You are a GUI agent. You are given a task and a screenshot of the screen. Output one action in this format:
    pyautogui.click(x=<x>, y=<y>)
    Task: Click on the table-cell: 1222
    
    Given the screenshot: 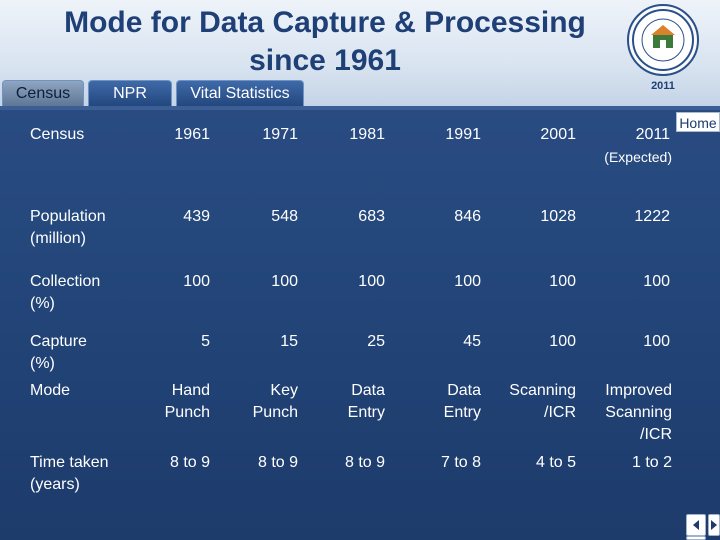 What is the action you would take?
    pyautogui.click(x=652, y=216)
    